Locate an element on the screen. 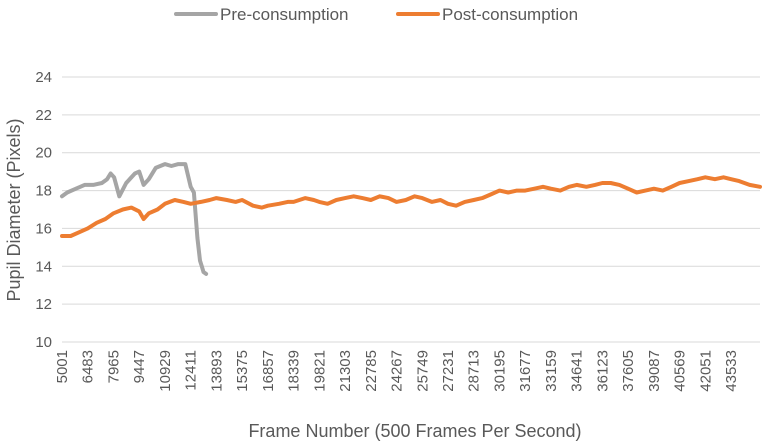 The height and width of the screenshot is (444, 767). x-tick-label: 24267 is located at coordinates (397, 371).